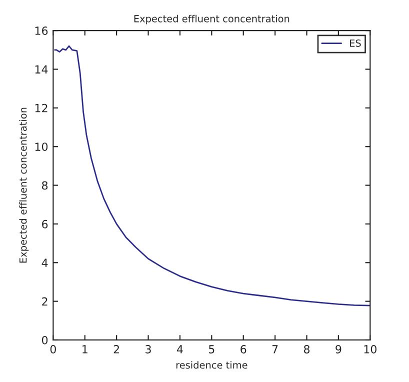  What do you see at coordinates (116, 349) in the screenshot?
I see `x-tick-label: 2` at bounding box center [116, 349].